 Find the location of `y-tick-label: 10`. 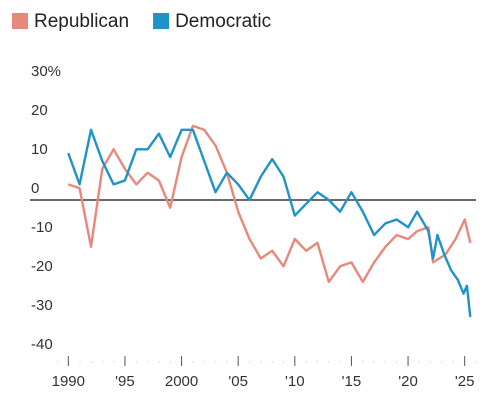

y-tick-label: 10 is located at coordinates (39, 149).